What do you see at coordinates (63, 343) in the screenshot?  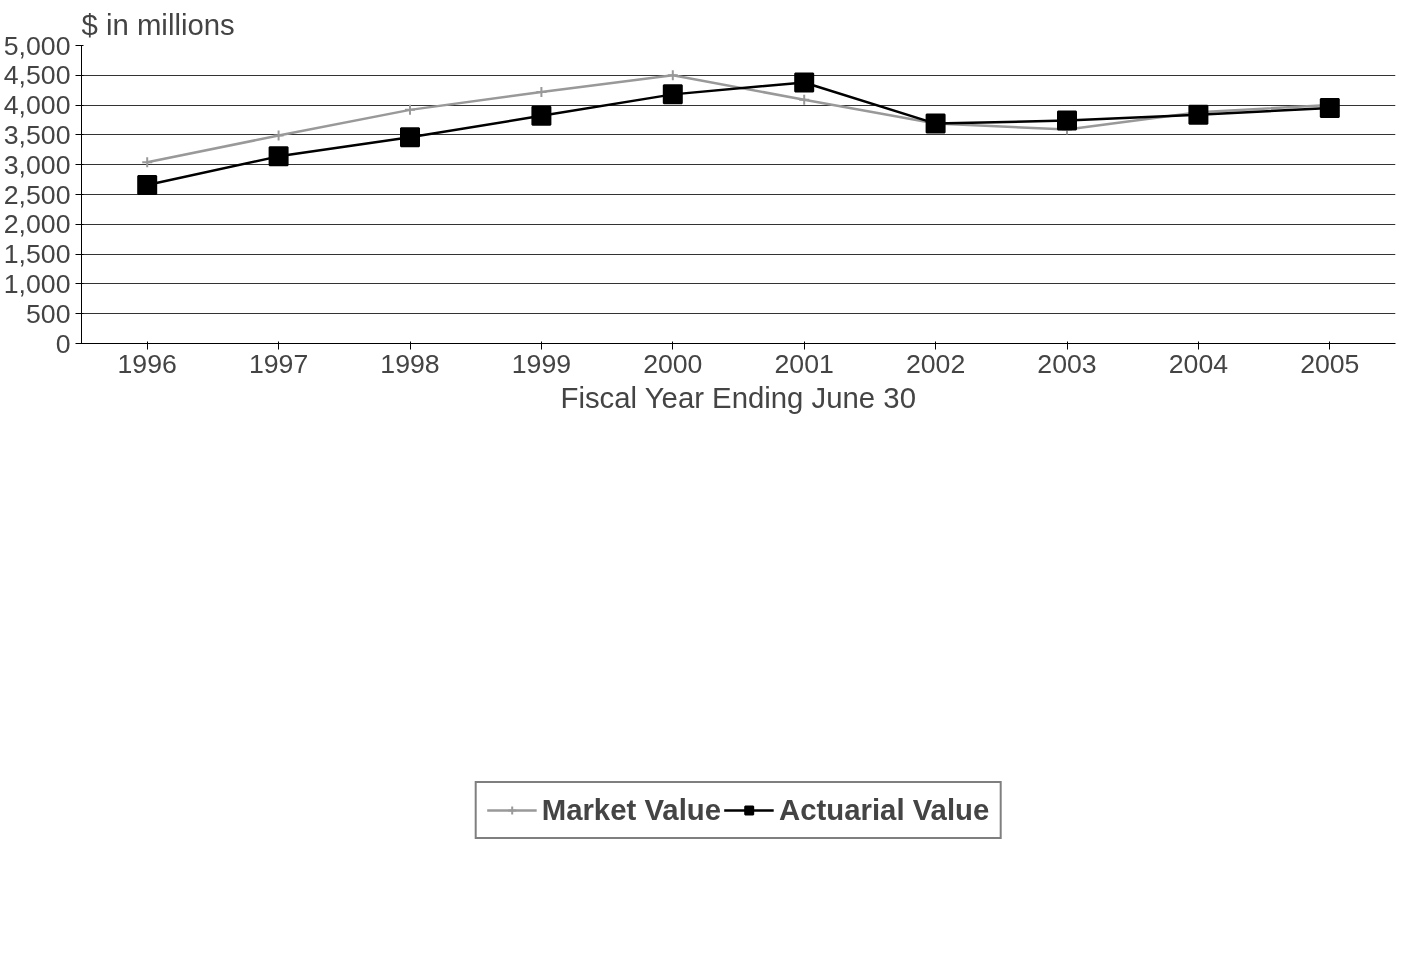 I see `y-tick-label: 0` at bounding box center [63, 343].